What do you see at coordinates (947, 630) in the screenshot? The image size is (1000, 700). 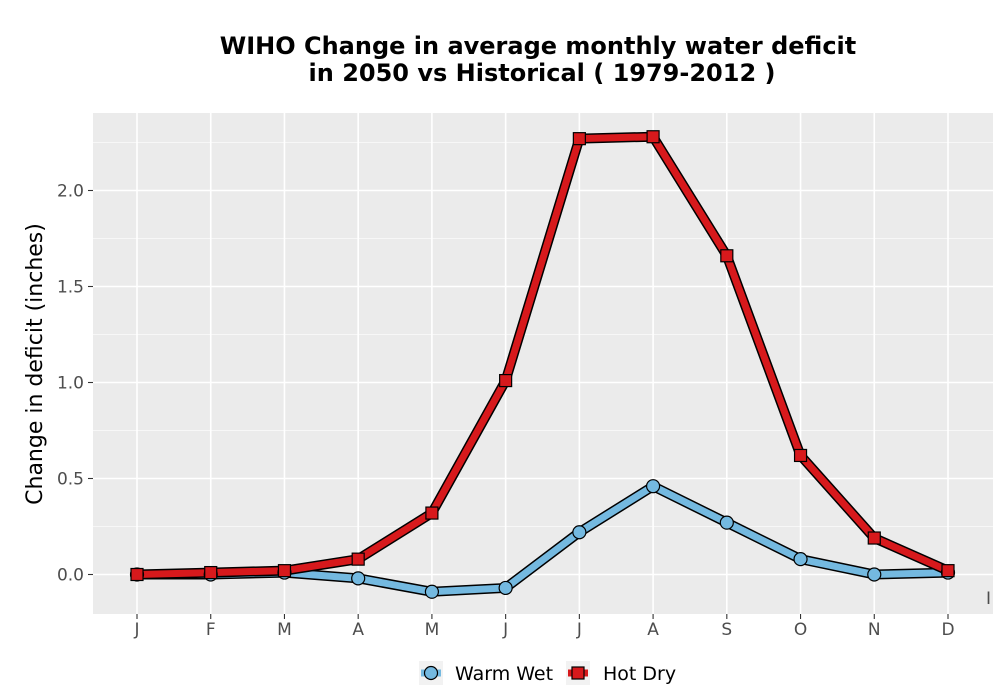 I see `x-tick-label: D` at bounding box center [947, 630].